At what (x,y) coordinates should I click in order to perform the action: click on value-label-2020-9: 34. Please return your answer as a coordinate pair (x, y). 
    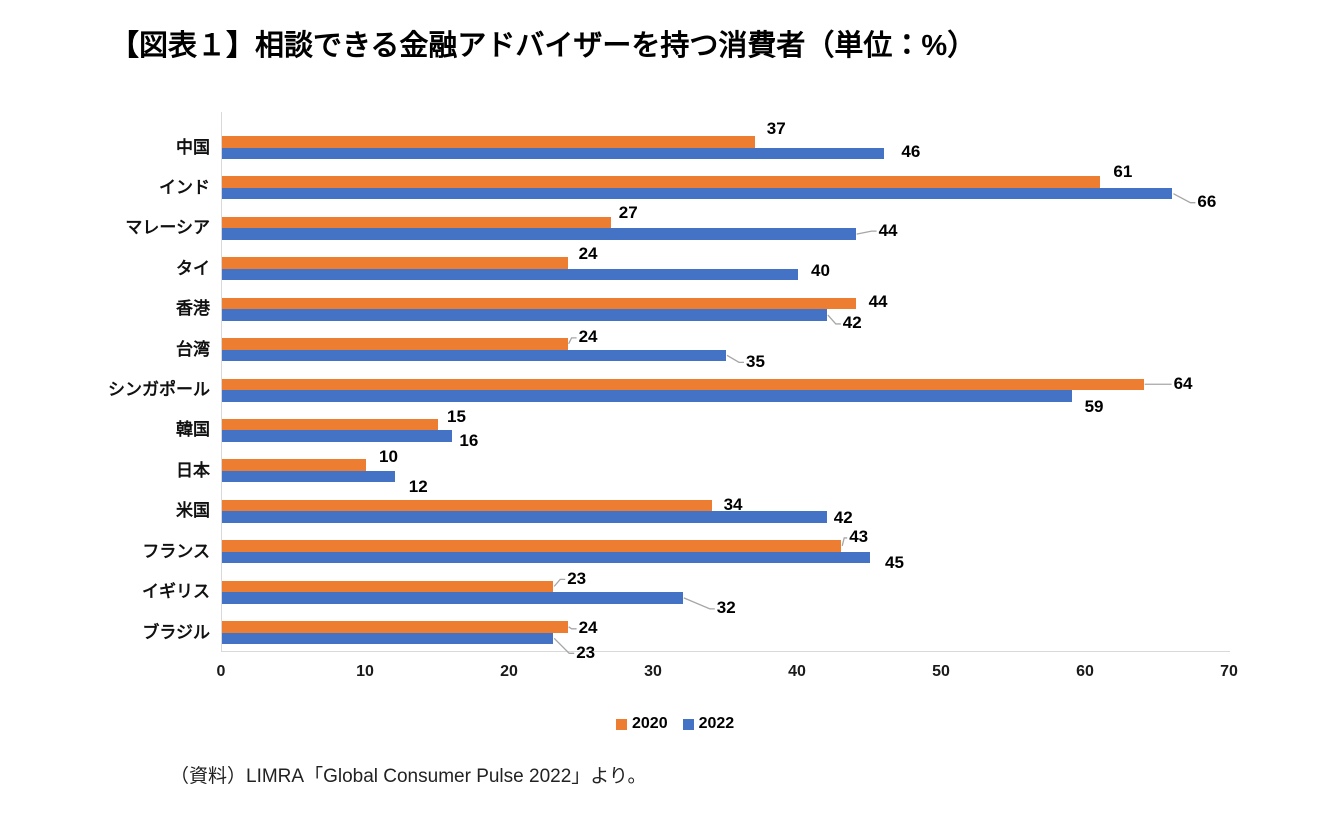
    Looking at the image, I should click on (733, 505).